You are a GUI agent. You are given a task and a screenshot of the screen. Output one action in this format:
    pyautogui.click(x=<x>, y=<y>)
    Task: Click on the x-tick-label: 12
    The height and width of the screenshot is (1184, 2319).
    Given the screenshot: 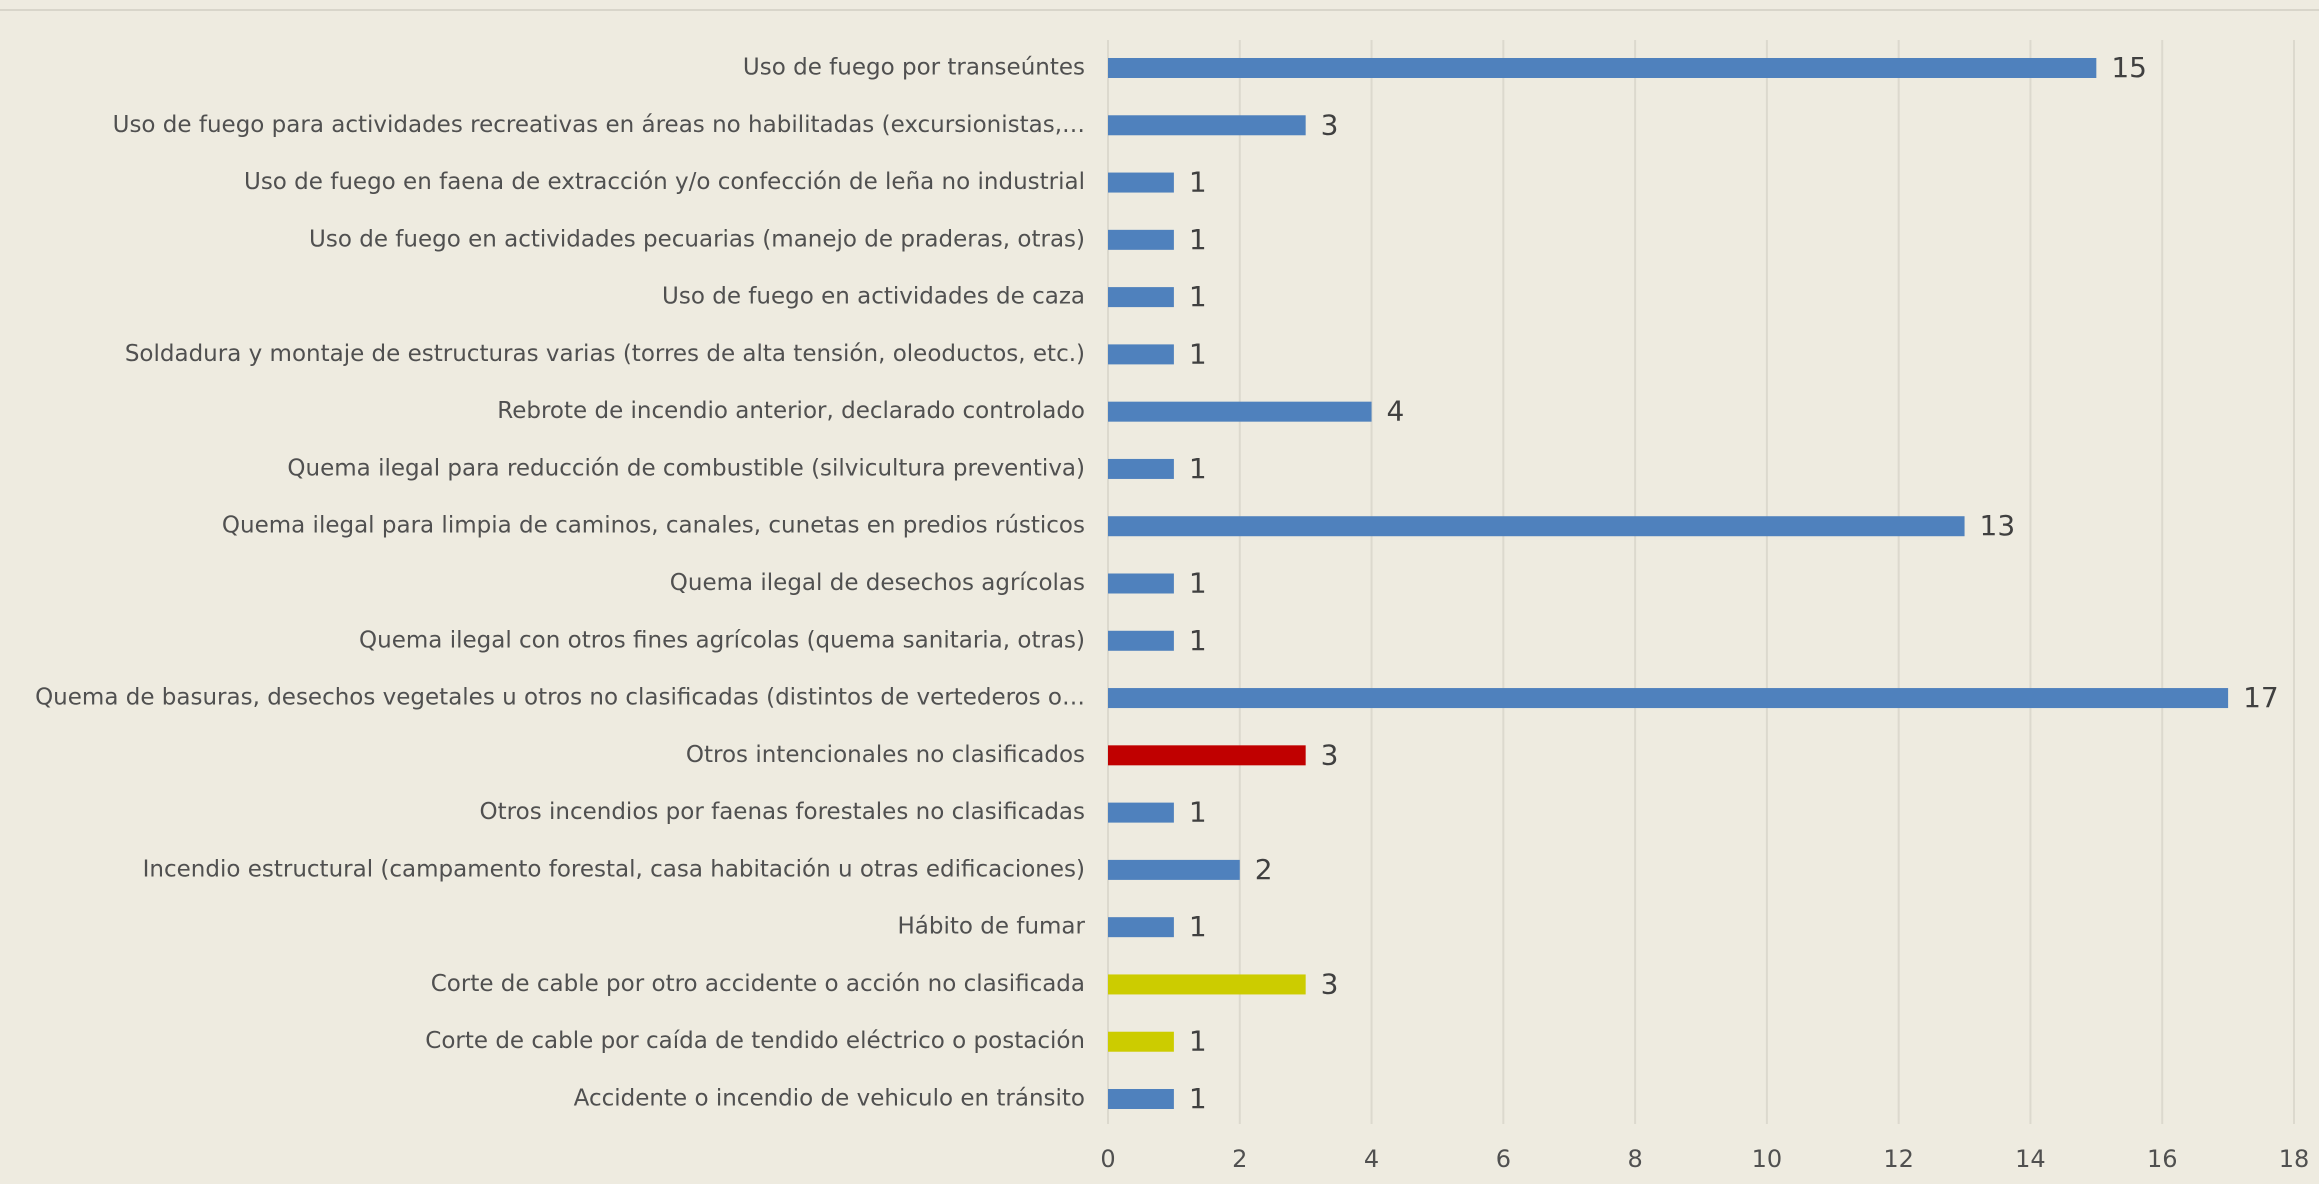 What is the action you would take?
    pyautogui.click(x=1898, y=1159)
    